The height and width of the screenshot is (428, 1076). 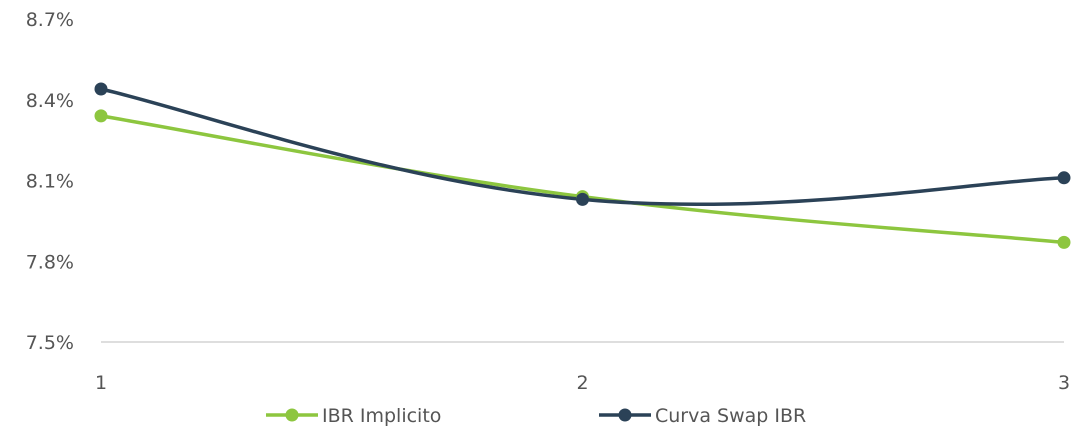 What do you see at coordinates (101, 383) in the screenshot?
I see `x-tick-label: 1` at bounding box center [101, 383].